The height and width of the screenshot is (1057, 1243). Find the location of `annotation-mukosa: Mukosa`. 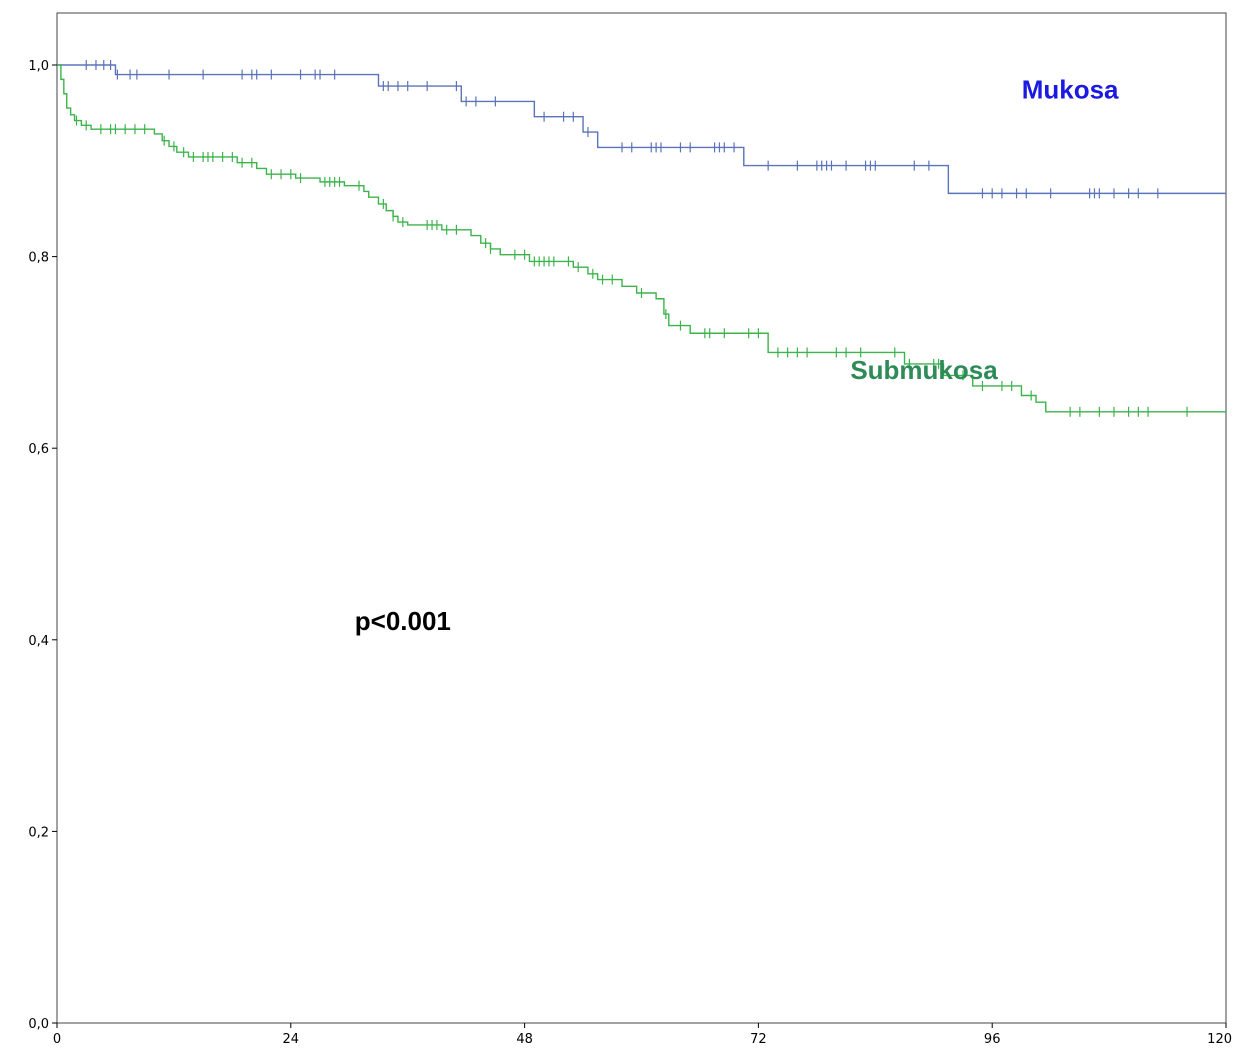

annotation-mukosa: Mukosa is located at coordinates (1070, 90).